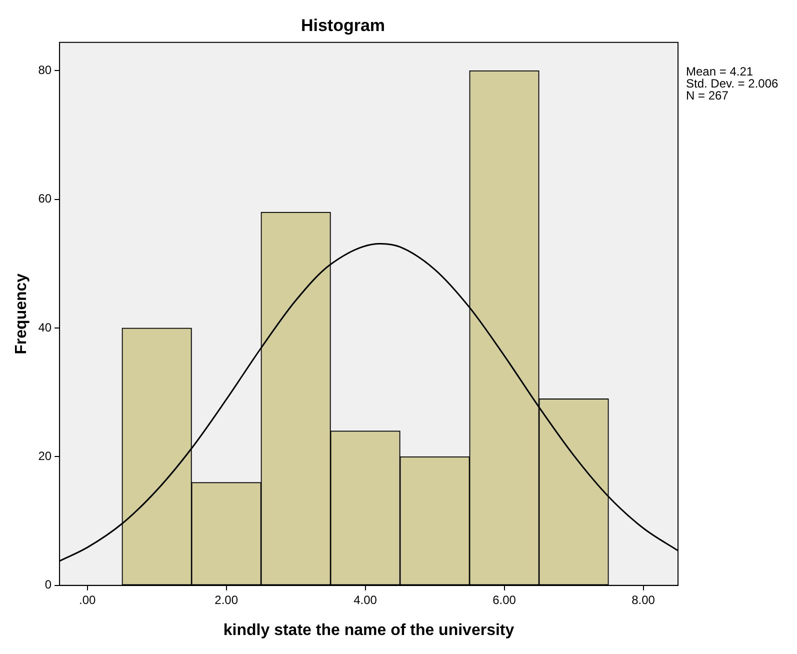 Image resolution: width=797 pixels, height=654 pixels. Describe the element at coordinates (45, 70) in the screenshot. I see `y-tick-label: 80` at that location.